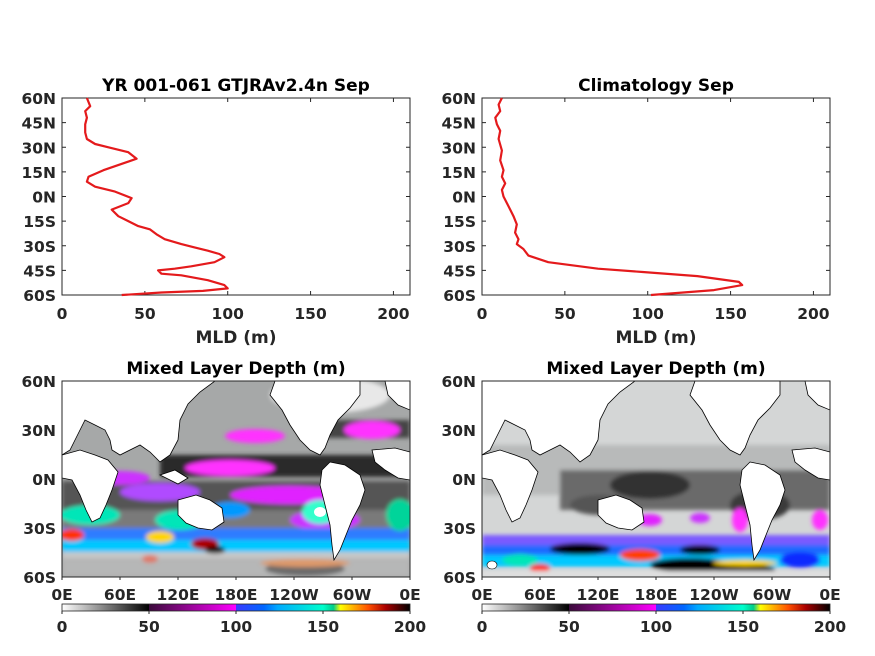  Describe the element at coordinates (235, 86) in the screenshot. I see `chart-title: YR 001-061 GTJRAv2.4n Sep` at that location.